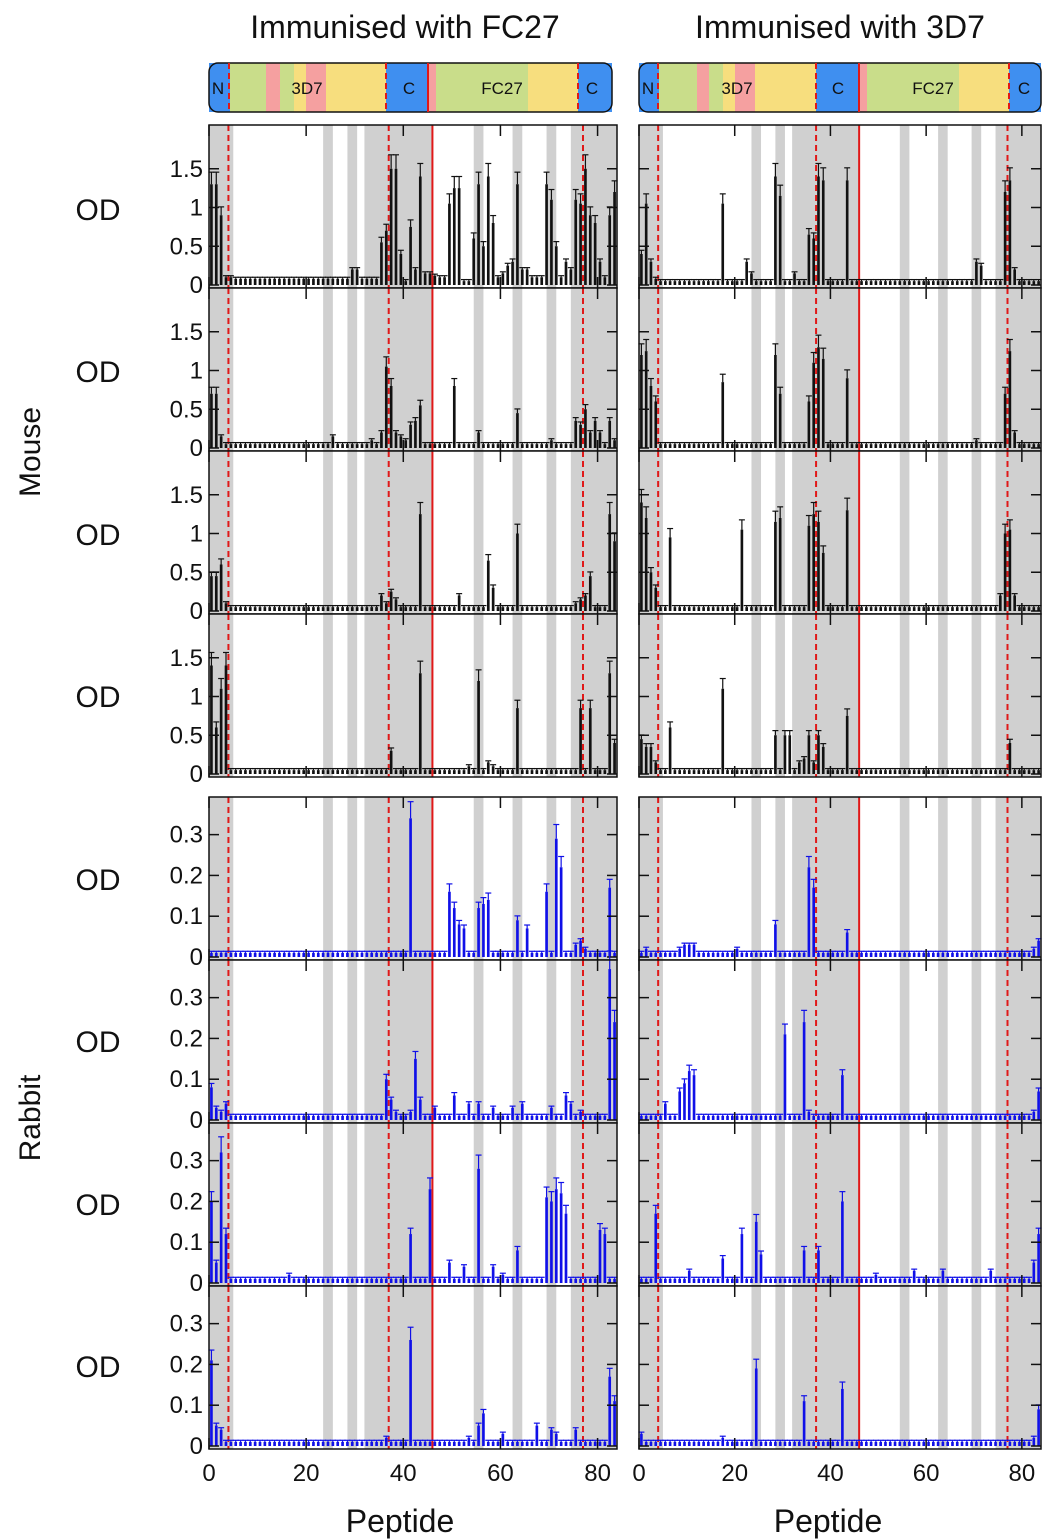 This screenshot has height=1540, width=1042. What do you see at coordinates (186, 1364) in the screenshot?
I see `y-tick-label: 0.2` at bounding box center [186, 1364].